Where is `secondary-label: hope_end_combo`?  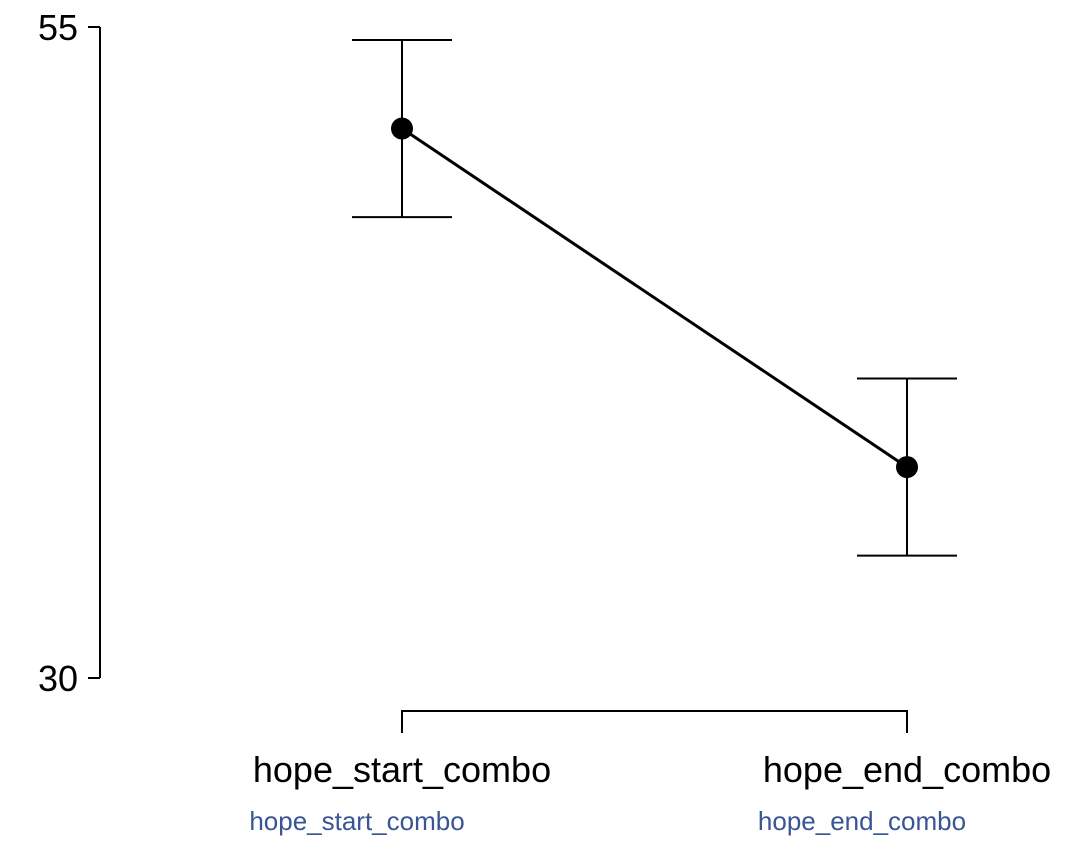 secondary-label: hope_end_combo is located at coordinates (862, 821).